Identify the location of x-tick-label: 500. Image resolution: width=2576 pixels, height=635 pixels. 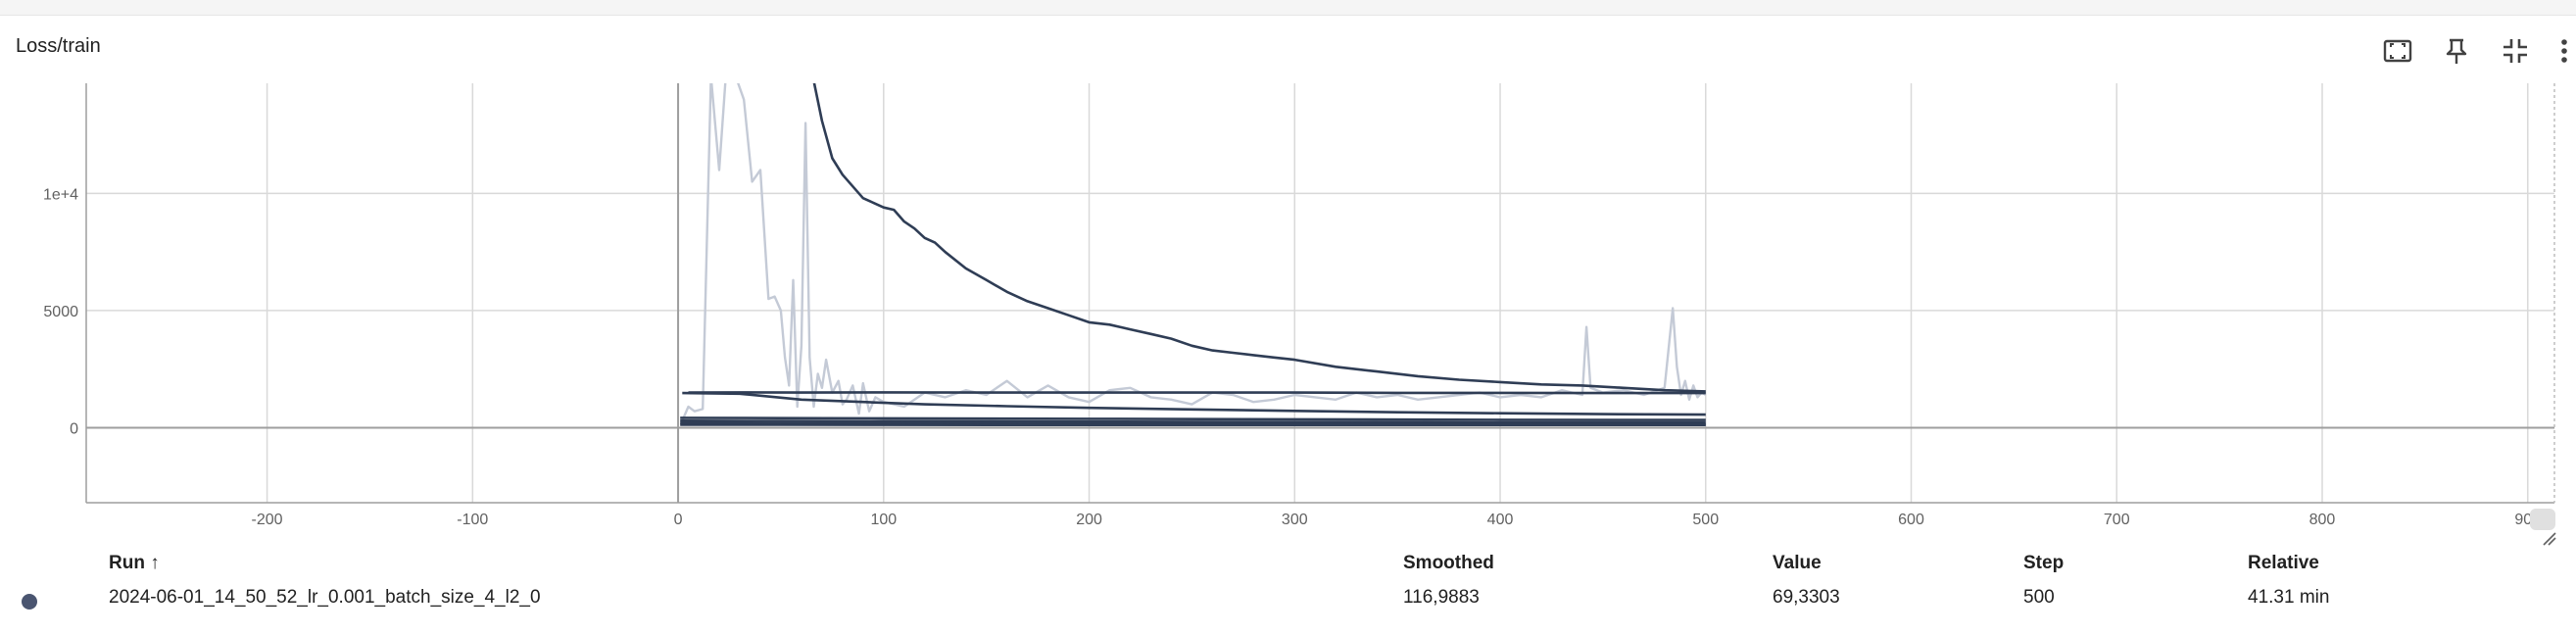
(1705, 520).